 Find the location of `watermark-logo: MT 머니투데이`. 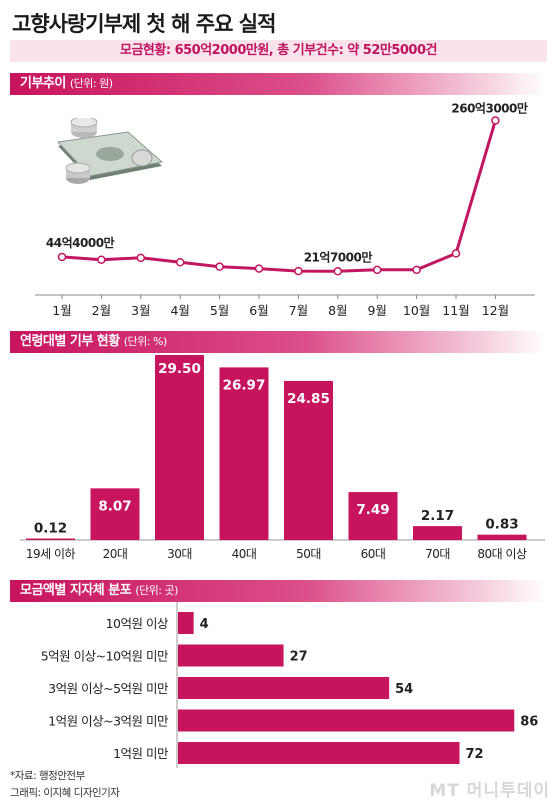

watermark-logo: MT 머니투데이 is located at coordinates (489, 791).